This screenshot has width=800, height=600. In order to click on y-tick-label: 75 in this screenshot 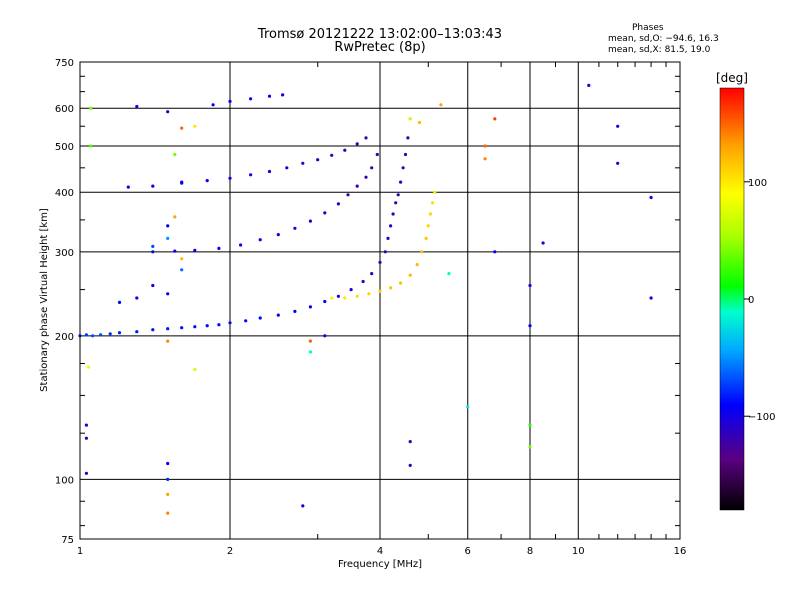, I will do `click(67, 540)`.